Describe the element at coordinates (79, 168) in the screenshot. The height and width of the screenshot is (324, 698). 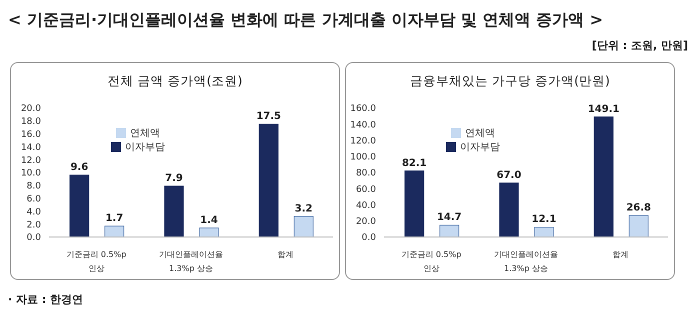
I see `data-label: 9.6` at that location.